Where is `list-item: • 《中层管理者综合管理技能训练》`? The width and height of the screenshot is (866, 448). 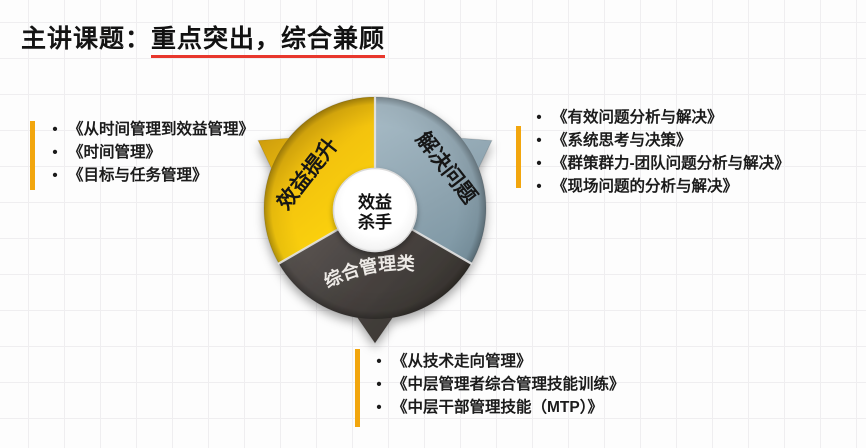 list-item: • 《中层管理者综合管理技能训练》 is located at coordinates (495, 384).